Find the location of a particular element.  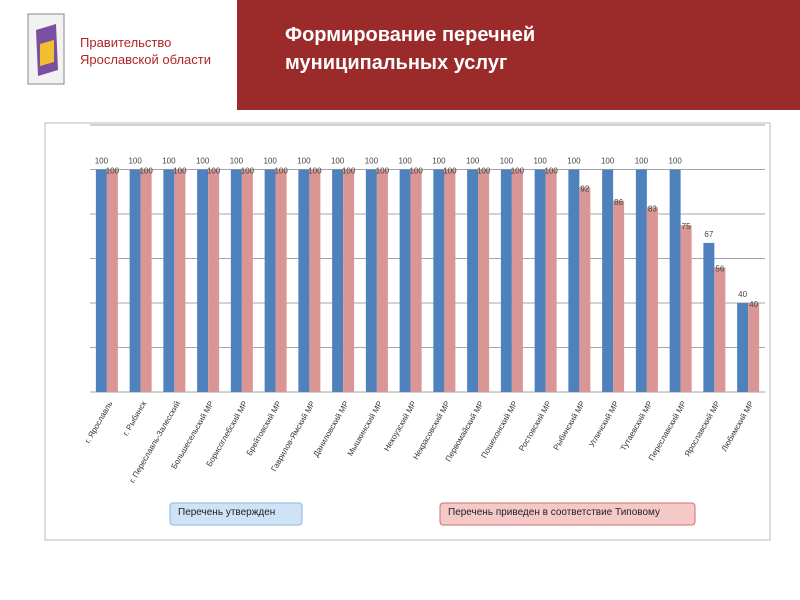

logo-shape is located at coordinates (47, 53).